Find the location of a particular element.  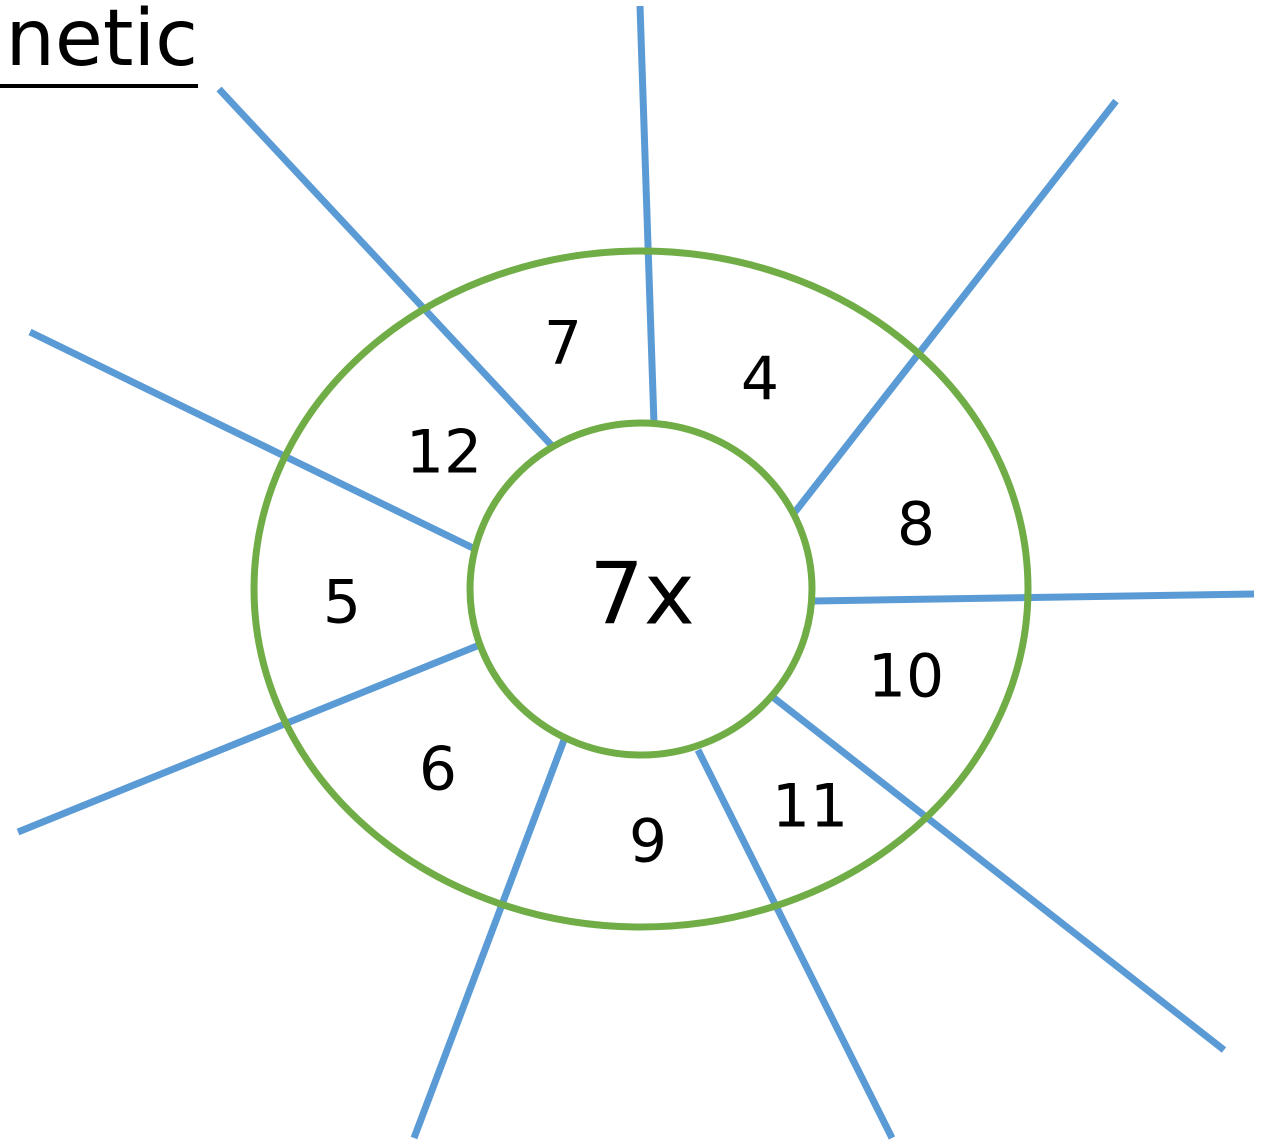

center-label: 7x is located at coordinates (642, 594).